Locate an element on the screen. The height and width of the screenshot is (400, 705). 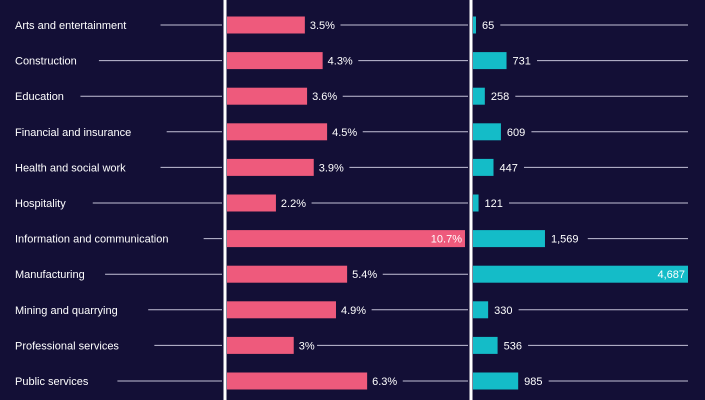
percent-label: 3.6% is located at coordinates (324, 97).